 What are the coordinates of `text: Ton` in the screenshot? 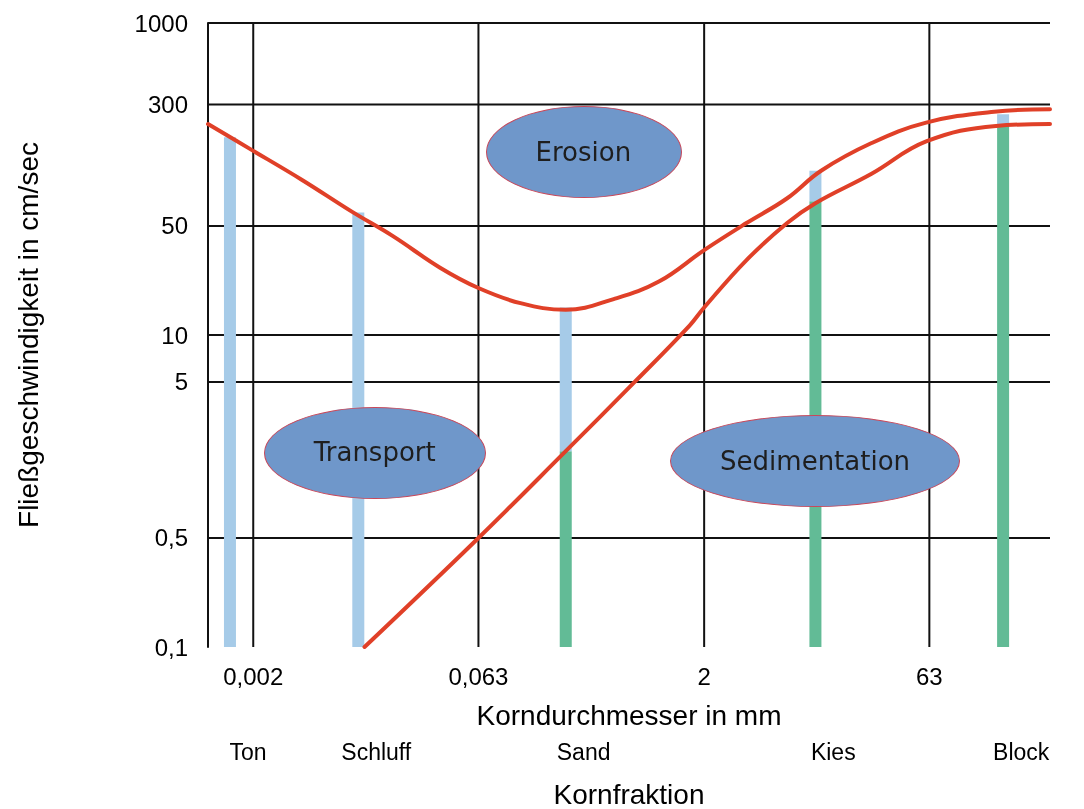 It's located at (248, 751).